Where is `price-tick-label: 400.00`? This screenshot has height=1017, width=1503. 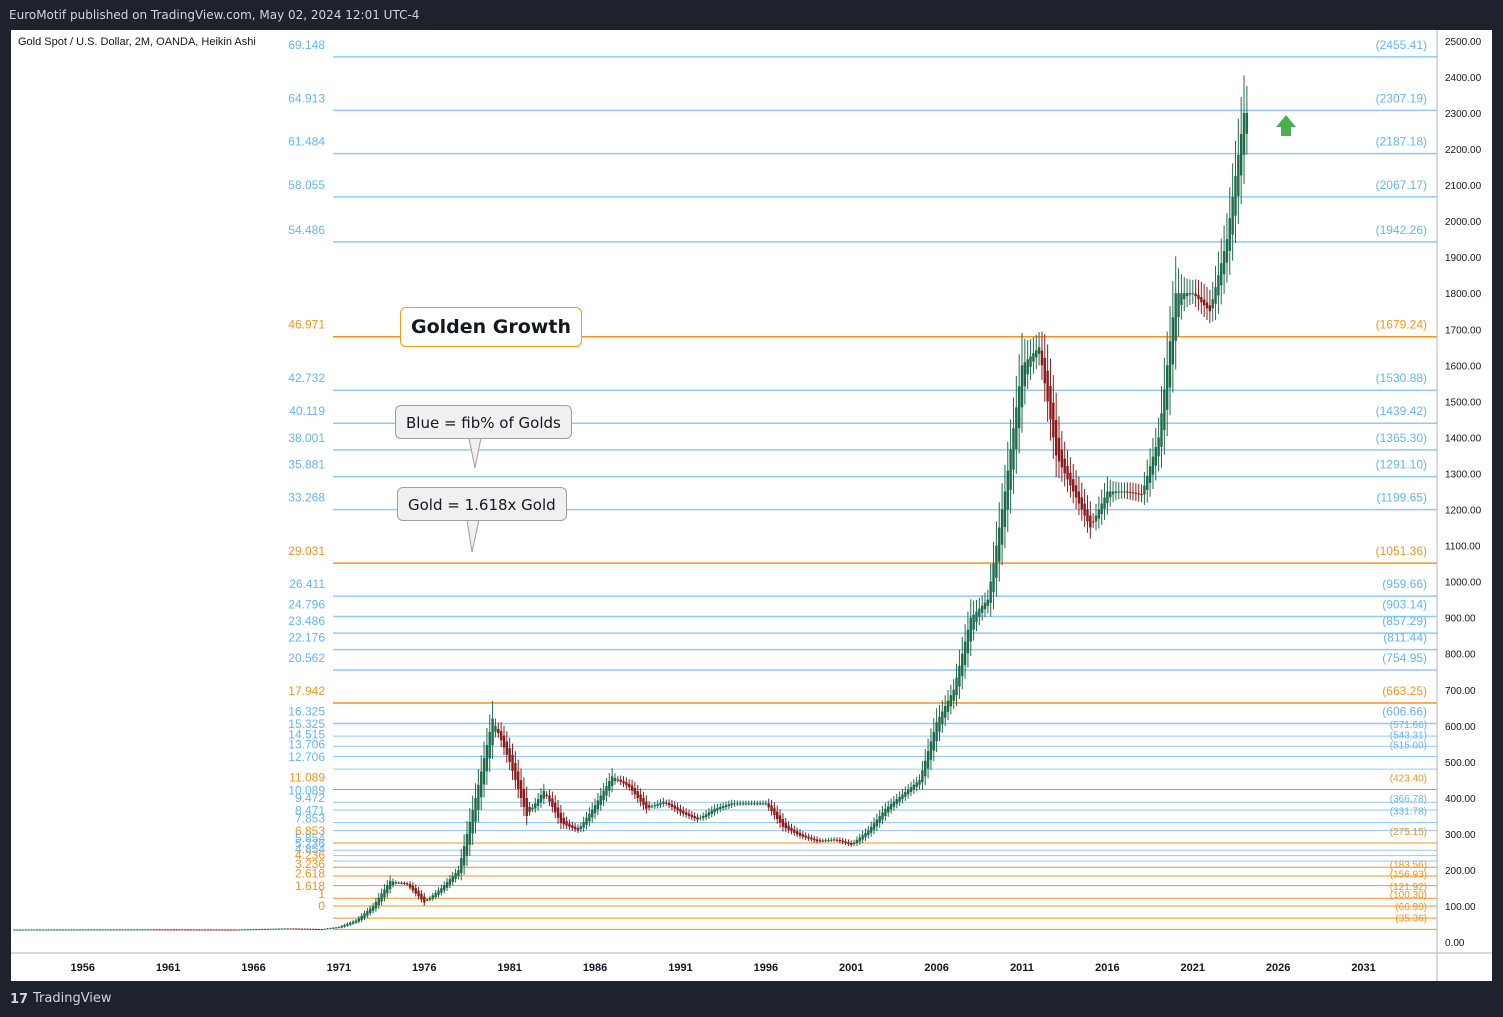
price-tick-label: 400.00 is located at coordinates (1460, 799).